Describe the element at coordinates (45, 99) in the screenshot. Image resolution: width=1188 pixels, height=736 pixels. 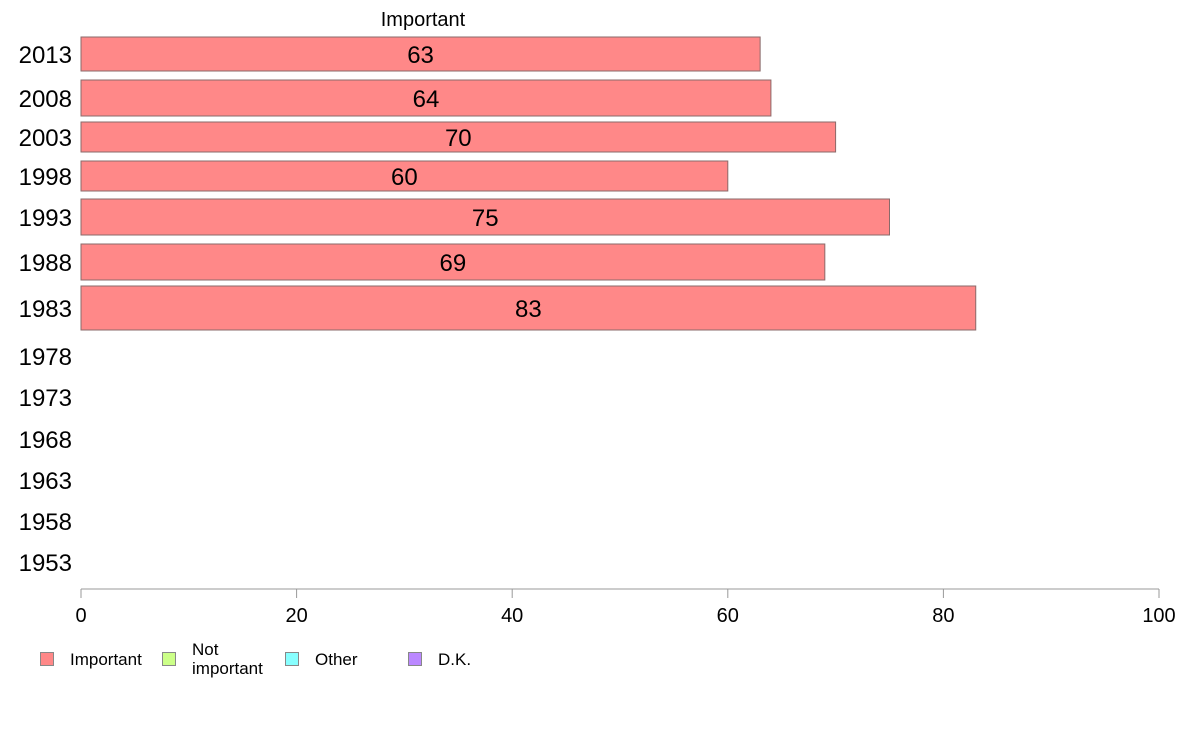
I see `y-tick-label-2008: 2008` at that location.